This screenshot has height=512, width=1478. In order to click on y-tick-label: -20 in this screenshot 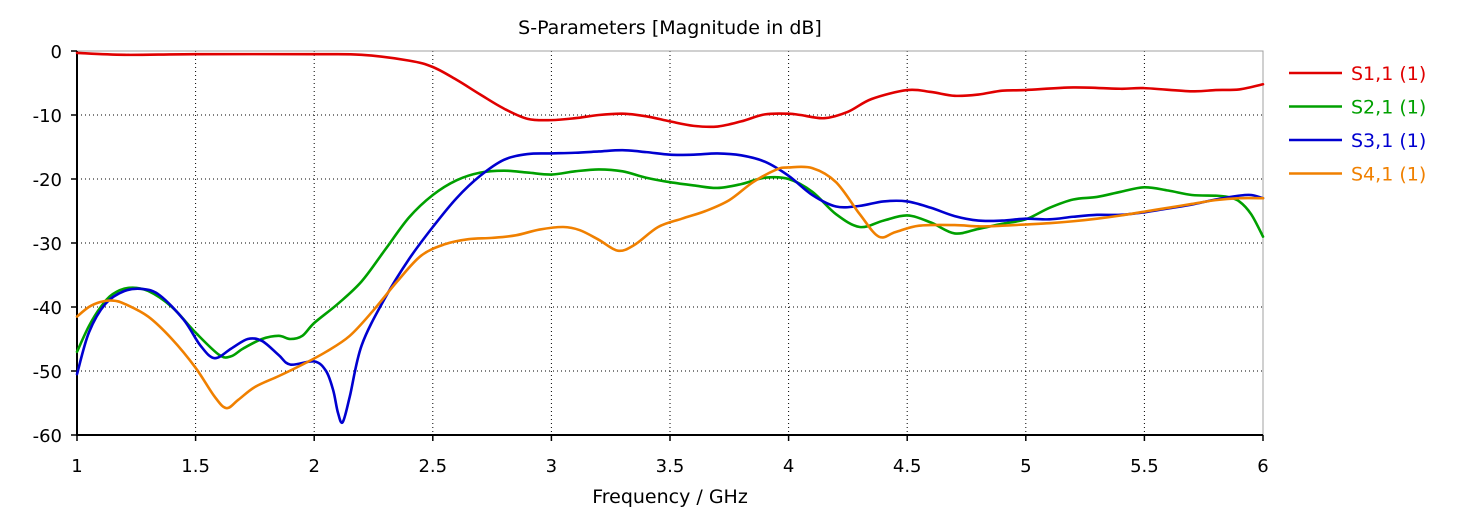, I will do `click(47, 180)`.